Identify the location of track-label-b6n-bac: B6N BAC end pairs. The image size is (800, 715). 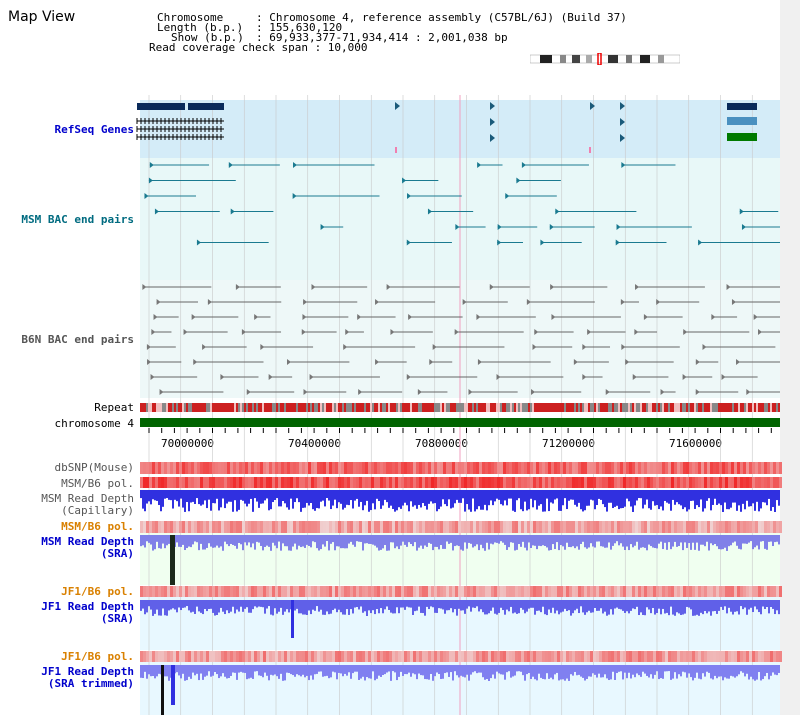
(77, 339).